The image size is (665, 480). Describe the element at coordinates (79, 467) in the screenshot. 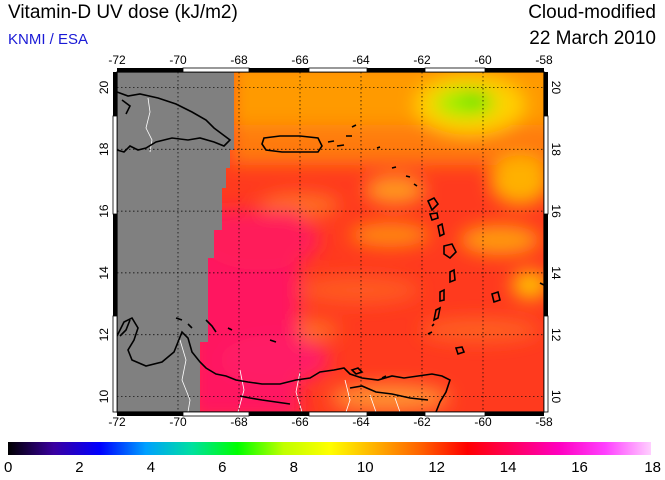

I see `colorbar-tick-label: 2` at that location.